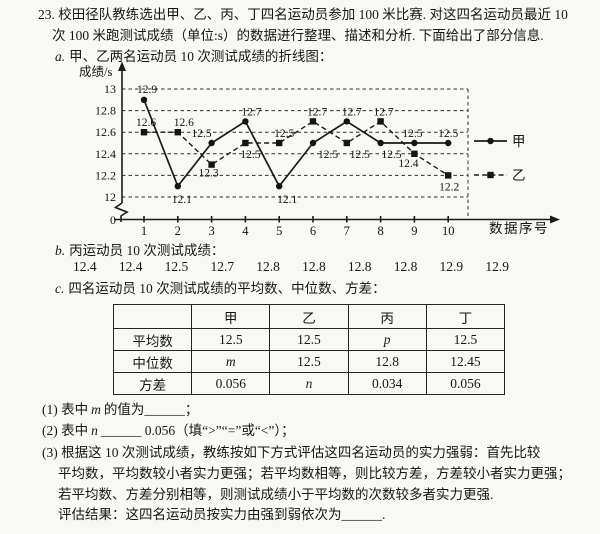  What do you see at coordinates (387, 339) in the screenshot?
I see `table-cell: p` at bounding box center [387, 339].